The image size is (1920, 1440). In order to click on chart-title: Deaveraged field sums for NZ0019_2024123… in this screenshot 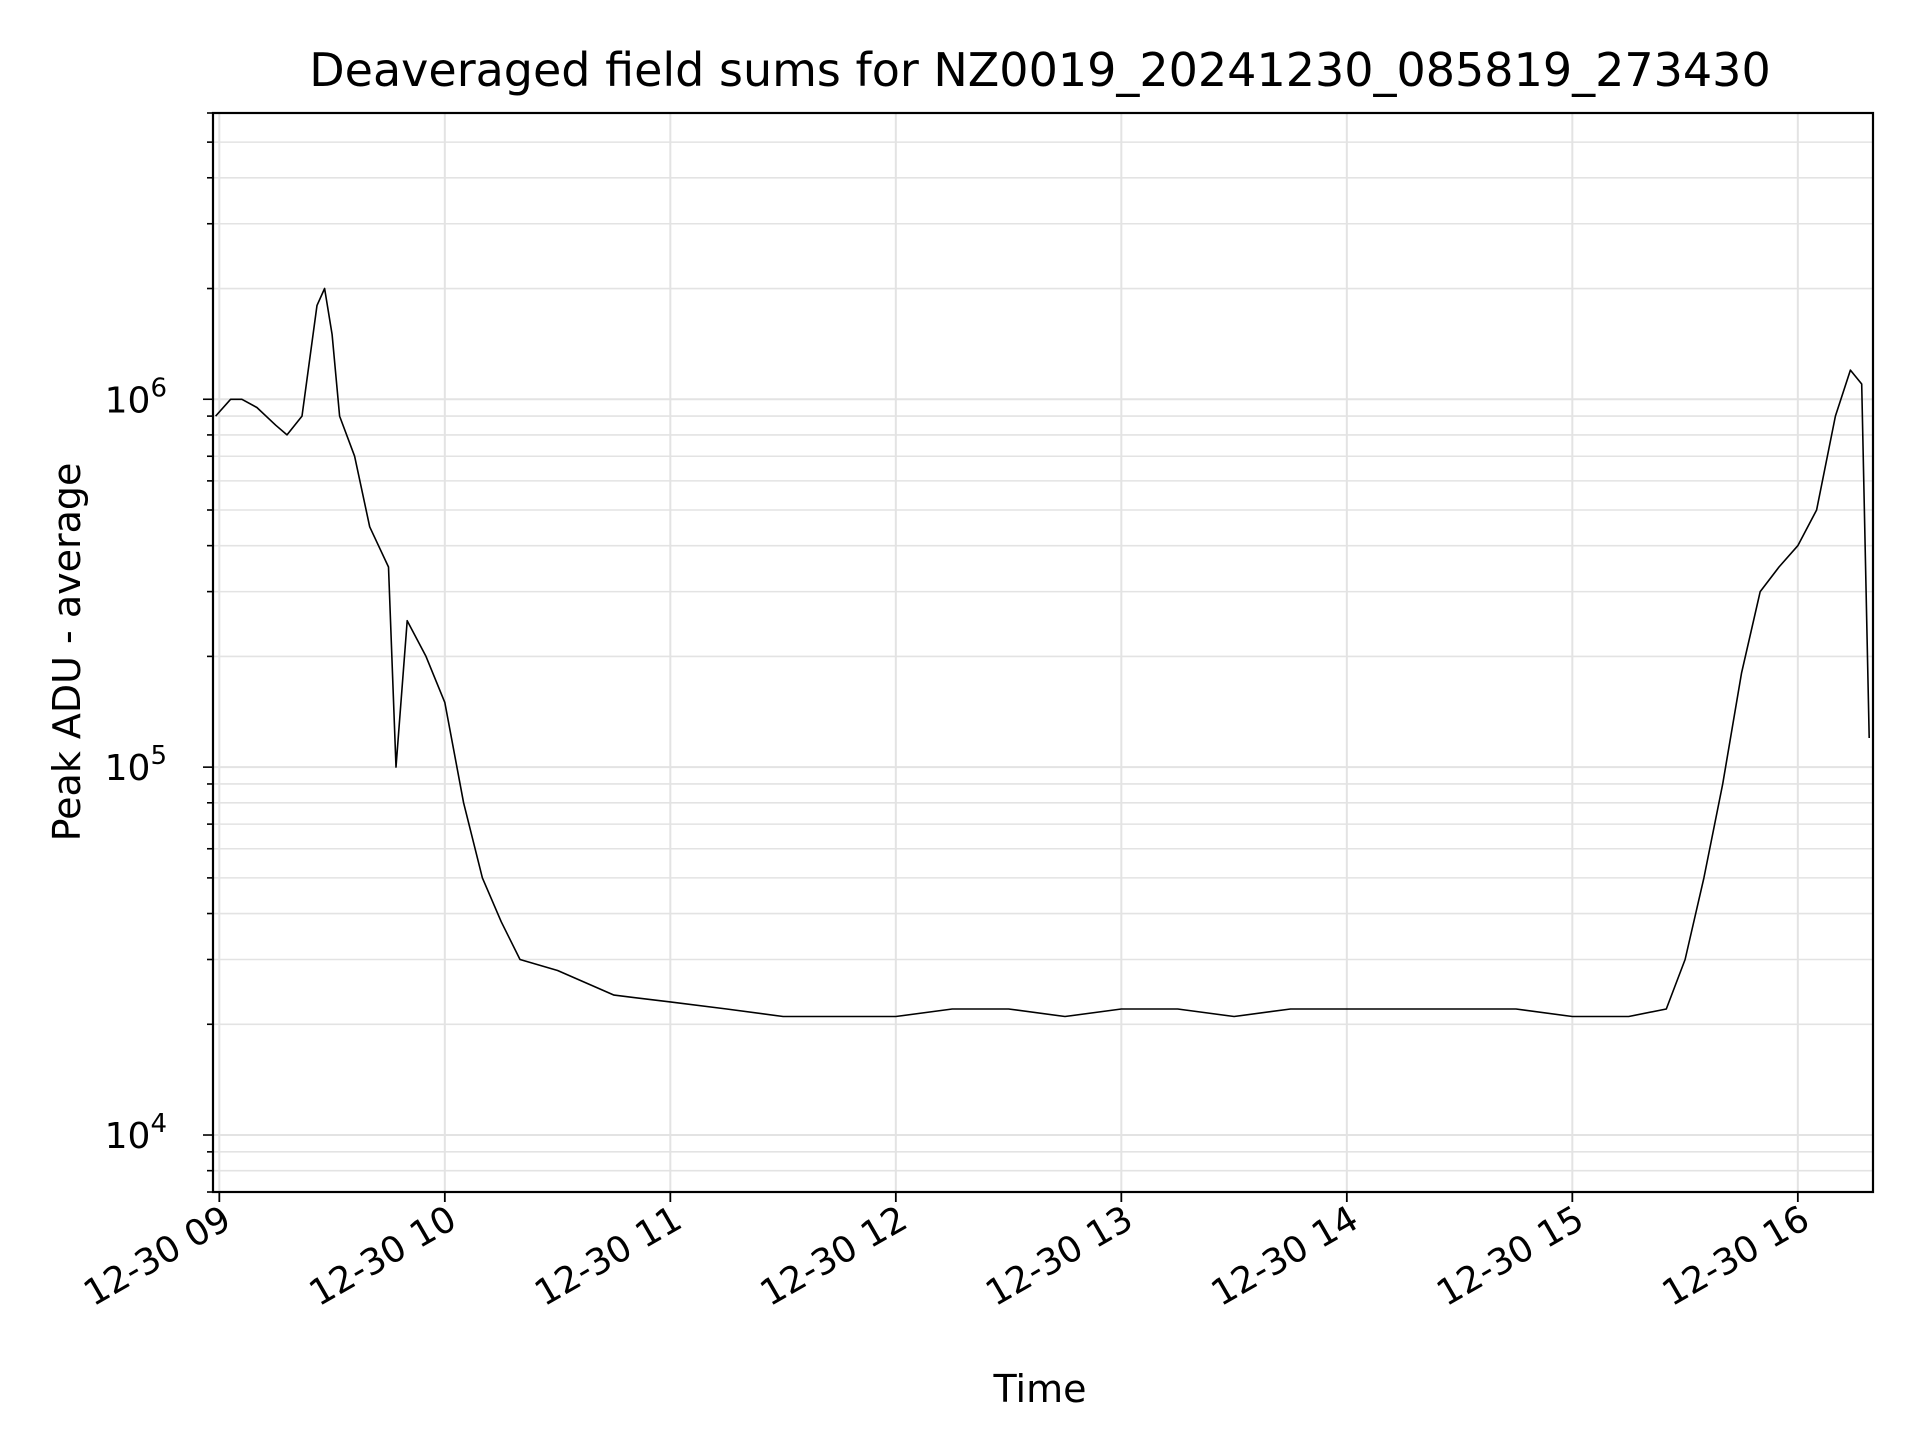, I will do `click(1039, 70)`.